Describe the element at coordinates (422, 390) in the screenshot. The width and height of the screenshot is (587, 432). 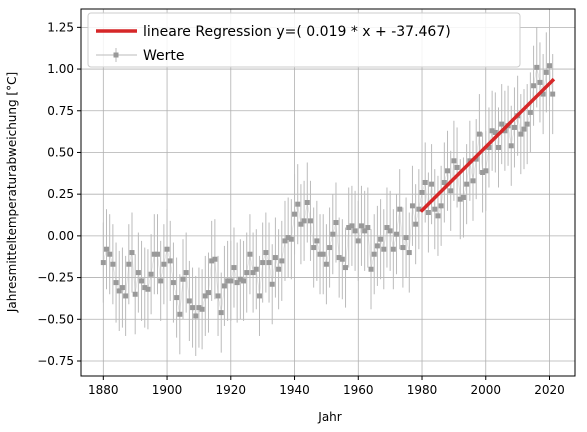
I see `x-tick-label: 1980` at that location.